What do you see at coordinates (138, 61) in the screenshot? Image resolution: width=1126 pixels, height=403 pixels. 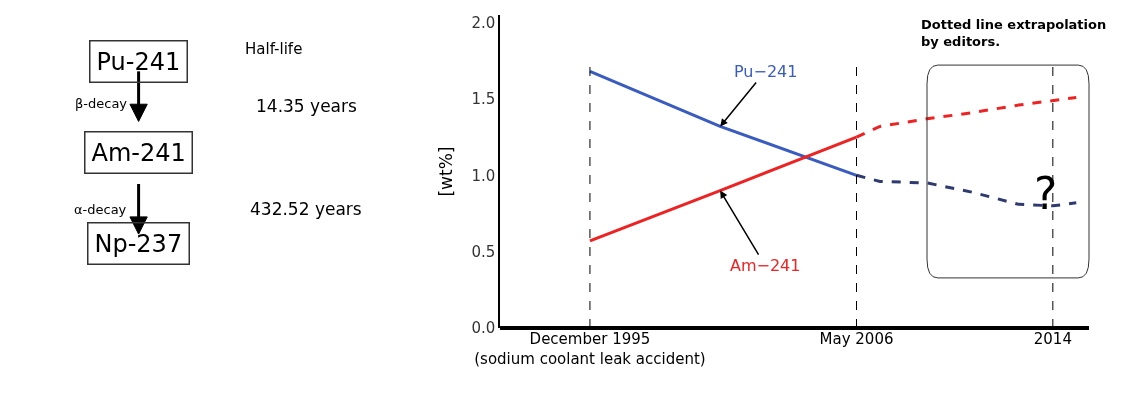 I see `text: Pu-241` at bounding box center [138, 61].